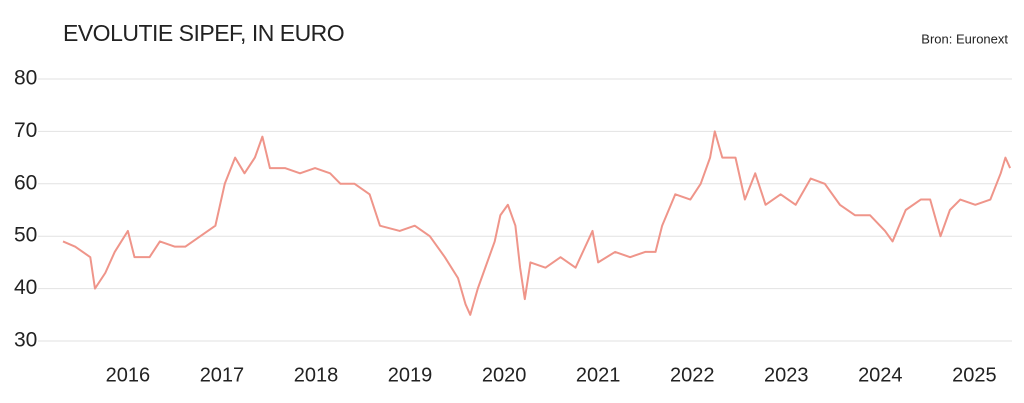 The height and width of the screenshot is (403, 1024). What do you see at coordinates (25, 78) in the screenshot?
I see `y-tick-label: 80` at bounding box center [25, 78].